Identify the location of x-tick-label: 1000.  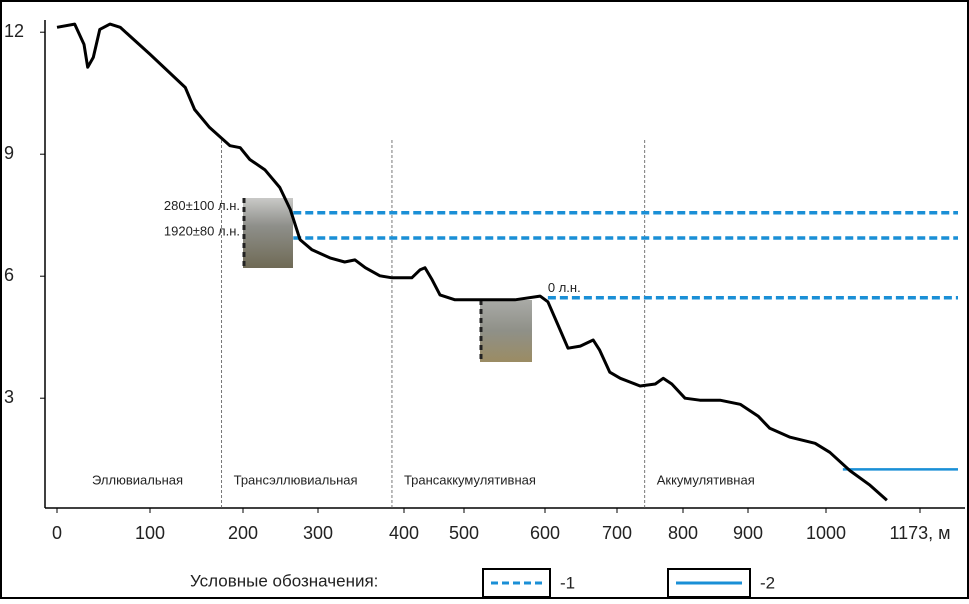
(826, 533).